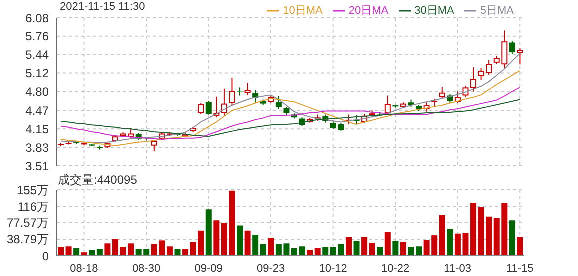  What do you see at coordinates (208, 268) in the screenshot?
I see `x-tick-label: 09-09` at bounding box center [208, 268].